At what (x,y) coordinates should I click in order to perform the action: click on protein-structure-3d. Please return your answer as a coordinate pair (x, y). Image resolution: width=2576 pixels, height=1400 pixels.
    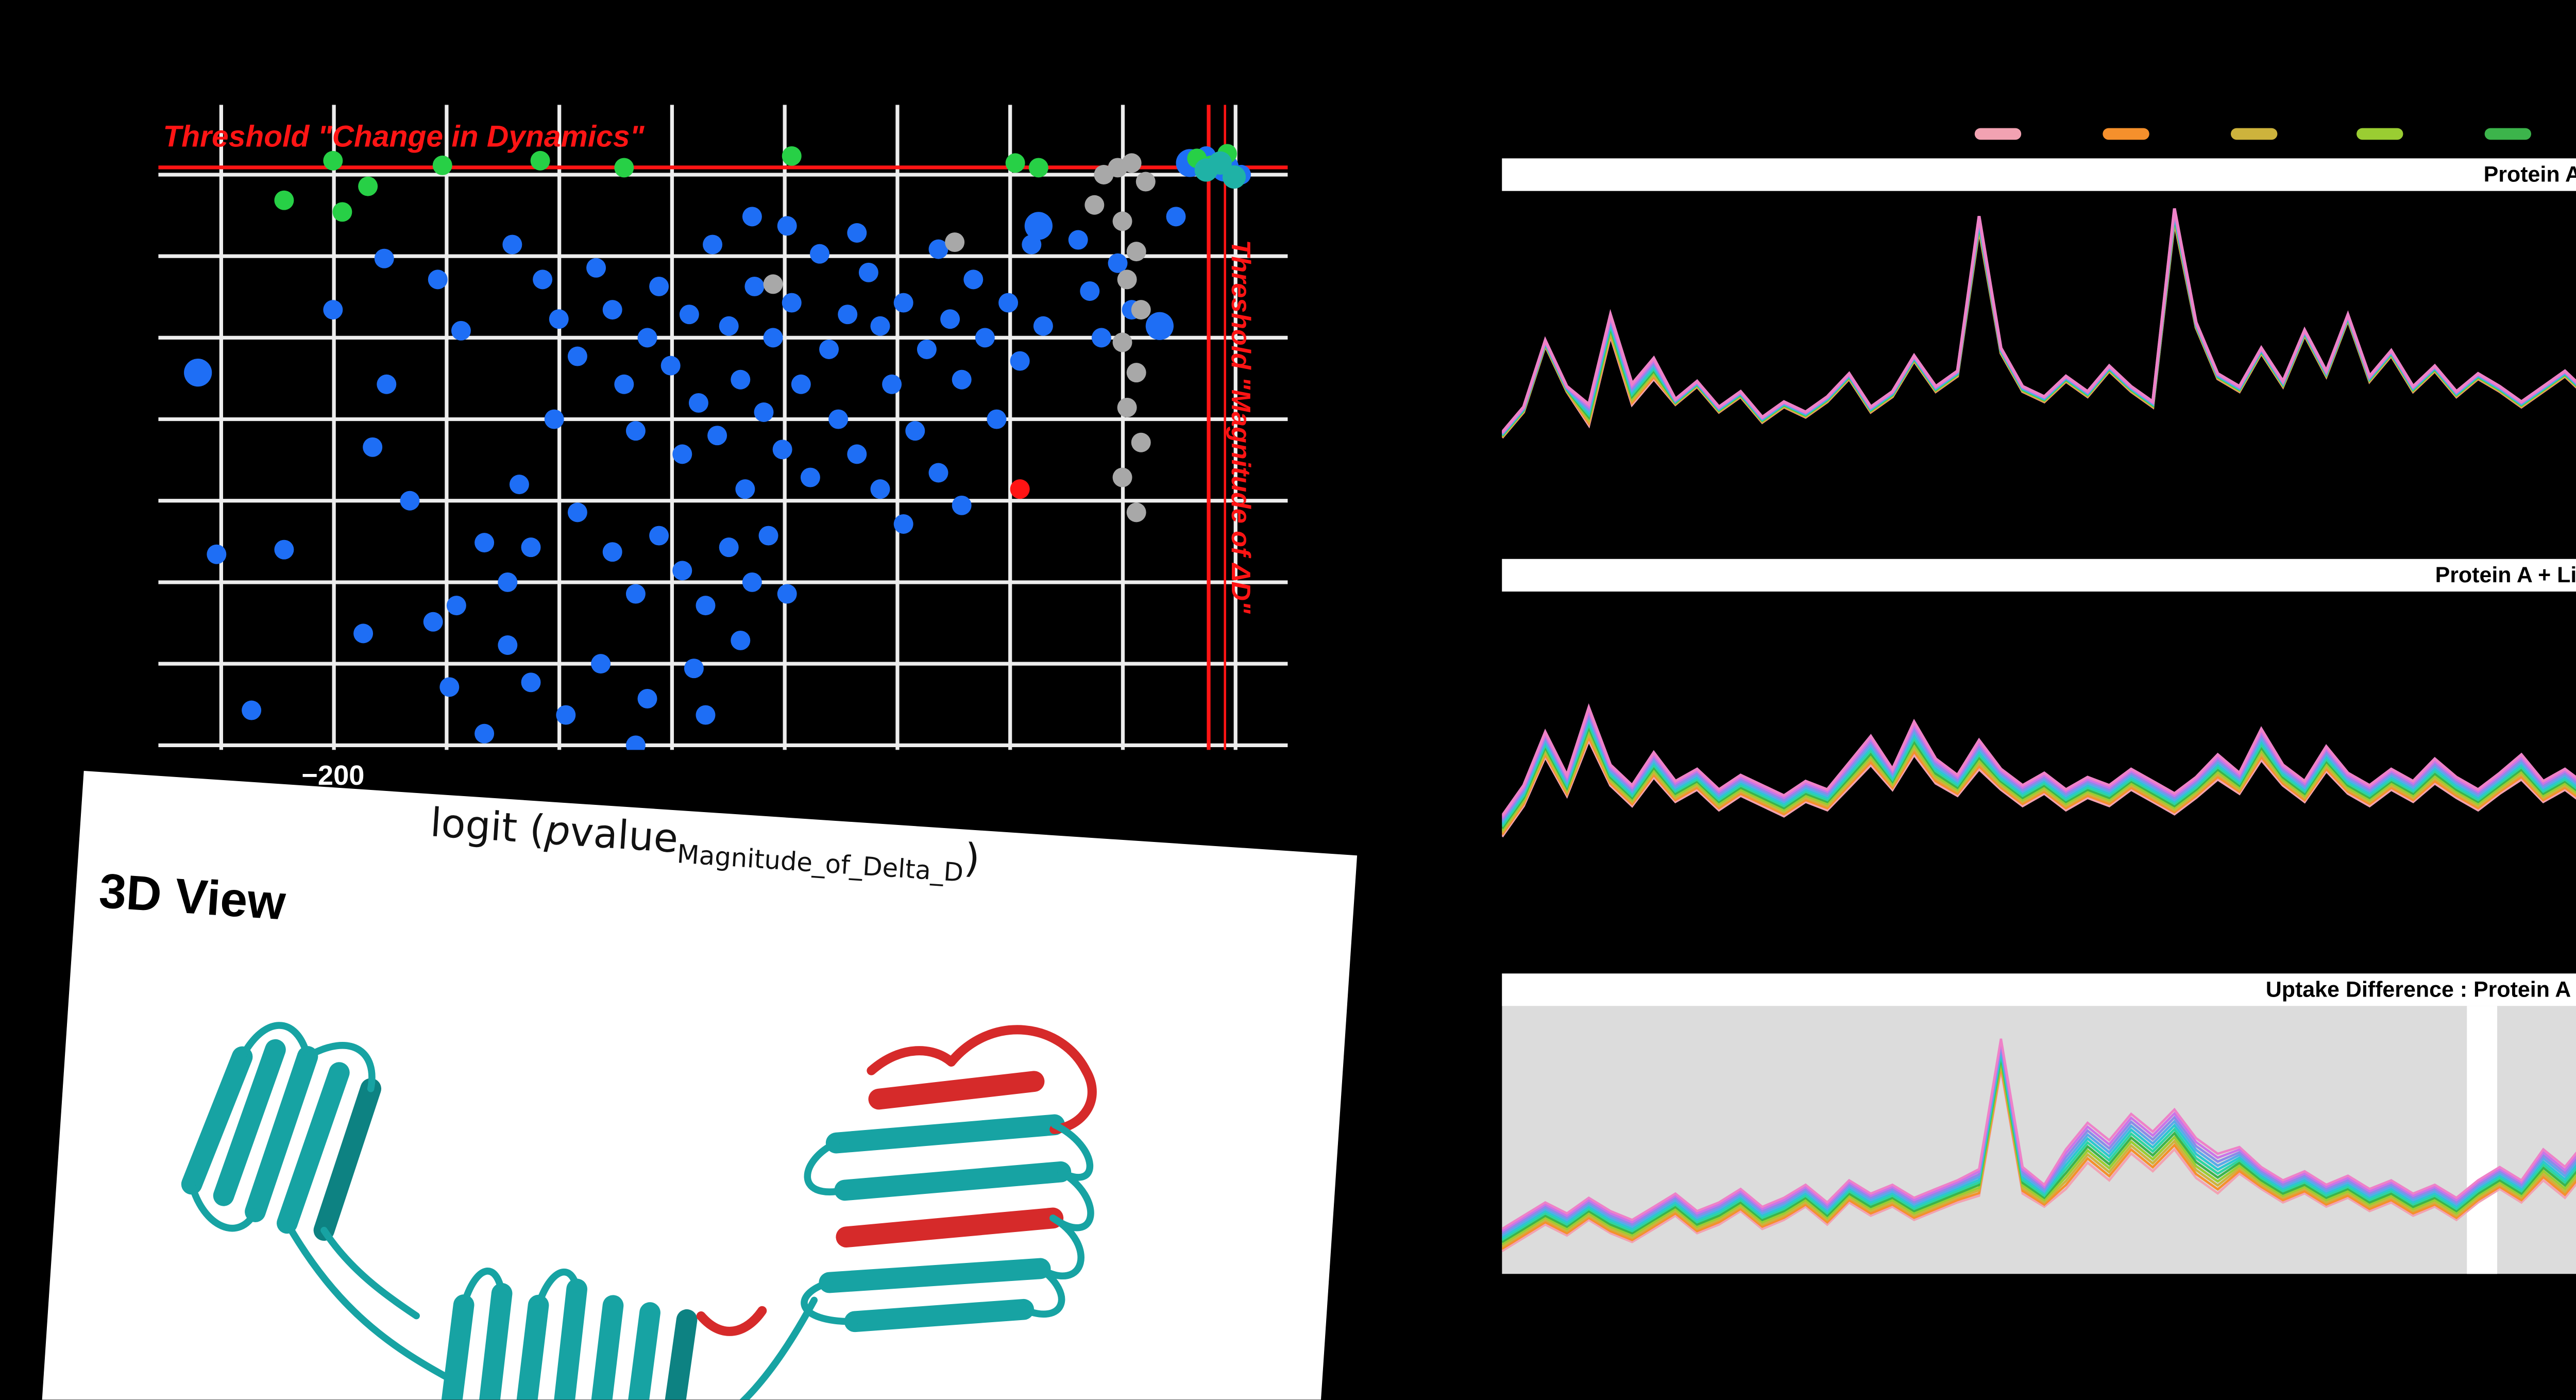
    Looking at the image, I should click on (665, 1164).